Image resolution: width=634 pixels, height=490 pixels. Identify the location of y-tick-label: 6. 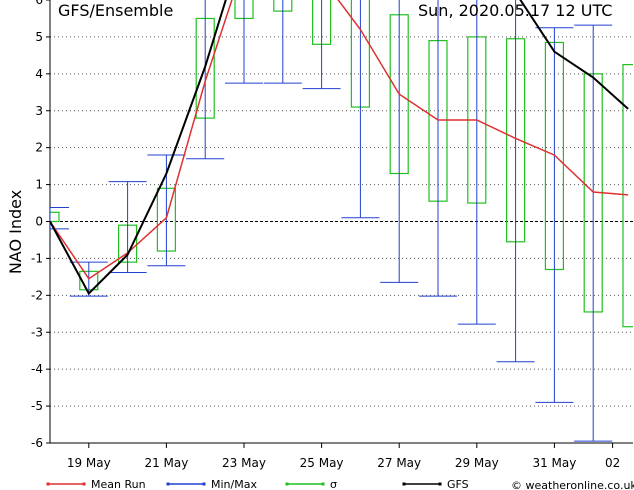
(39, 3).